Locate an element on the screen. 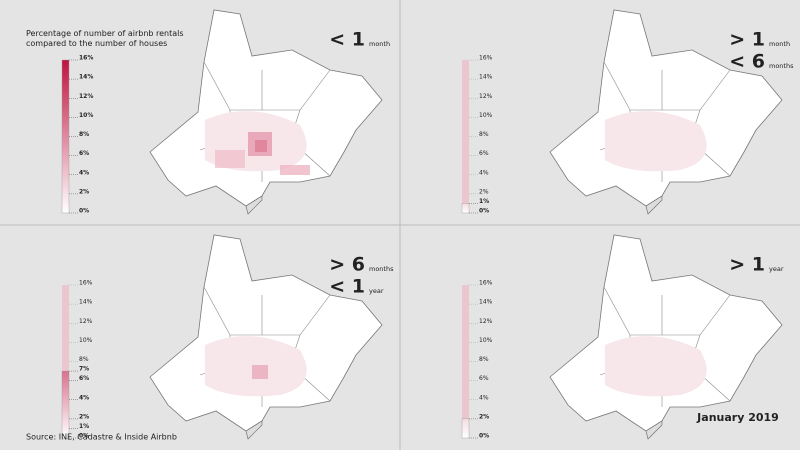 This screenshot has width=800, height=450. source: Source: INE, Cadastre & Inside Airbnb is located at coordinates (101, 437).